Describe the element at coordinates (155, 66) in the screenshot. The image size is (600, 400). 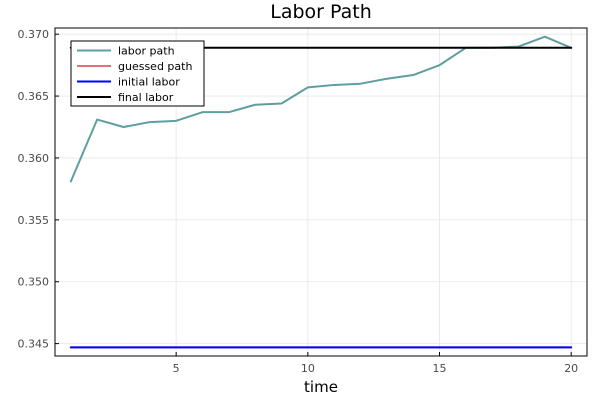
I see `legend-label: guessed path` at that location.